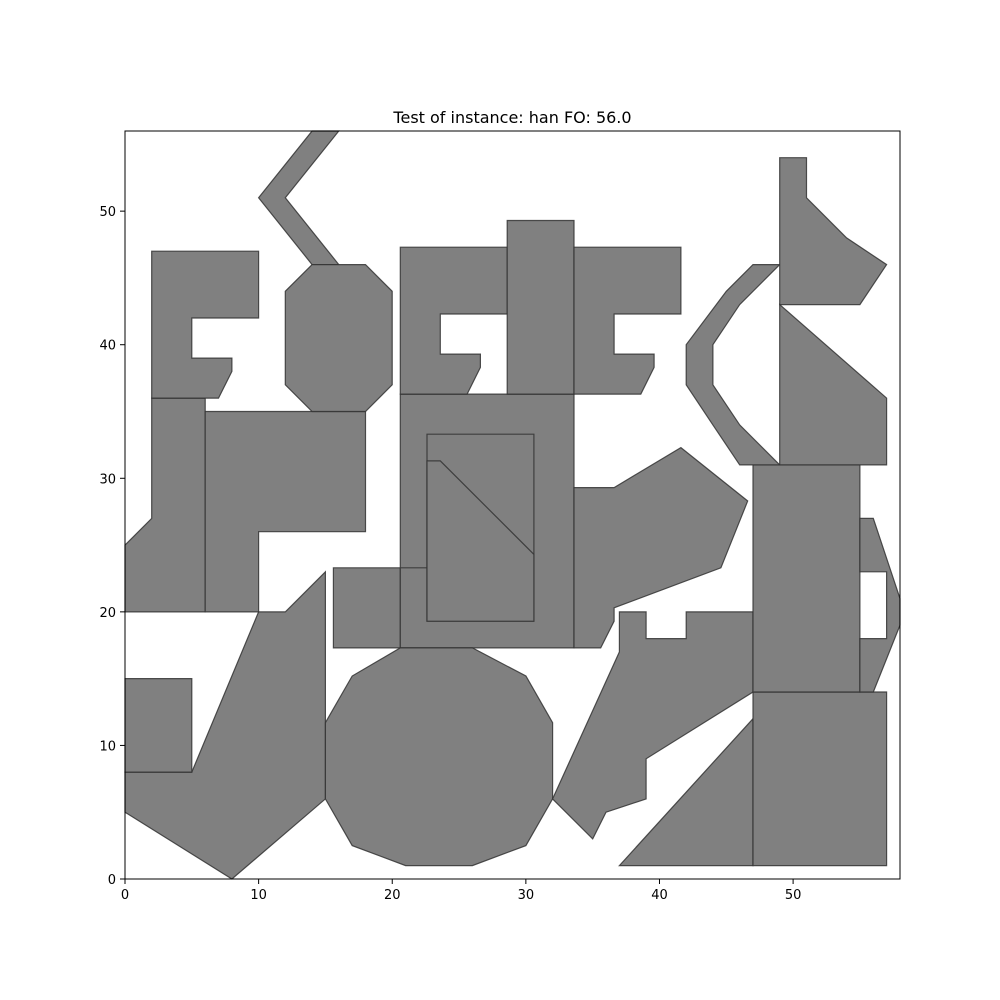 This screenshot has width=1000, height=1000. What do you see at coordinates (258, 895) in the screenshot?
I see `x-tick-label: 10` at bounding box center [258, 895].